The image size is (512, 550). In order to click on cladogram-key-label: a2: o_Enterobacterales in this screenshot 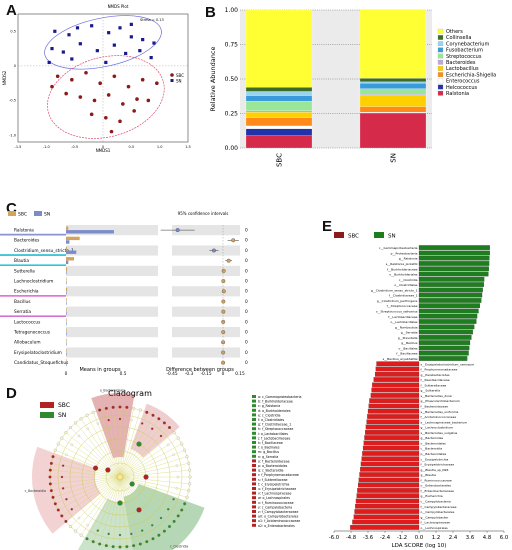, I will do `click(276, 526)`.